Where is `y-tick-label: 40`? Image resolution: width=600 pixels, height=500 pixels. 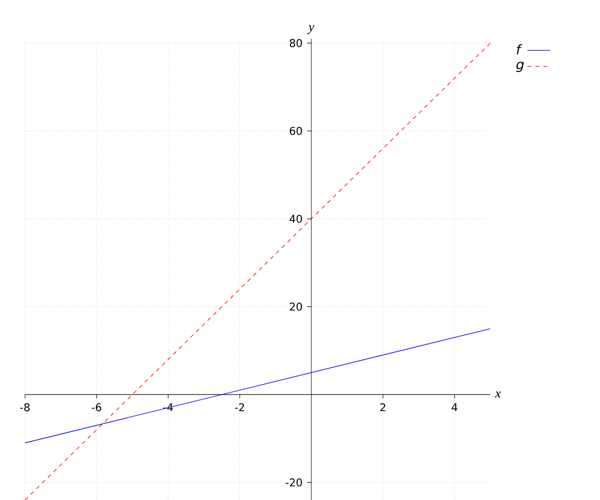
y-tick-label: 40 is located at coordinates (296, 218).